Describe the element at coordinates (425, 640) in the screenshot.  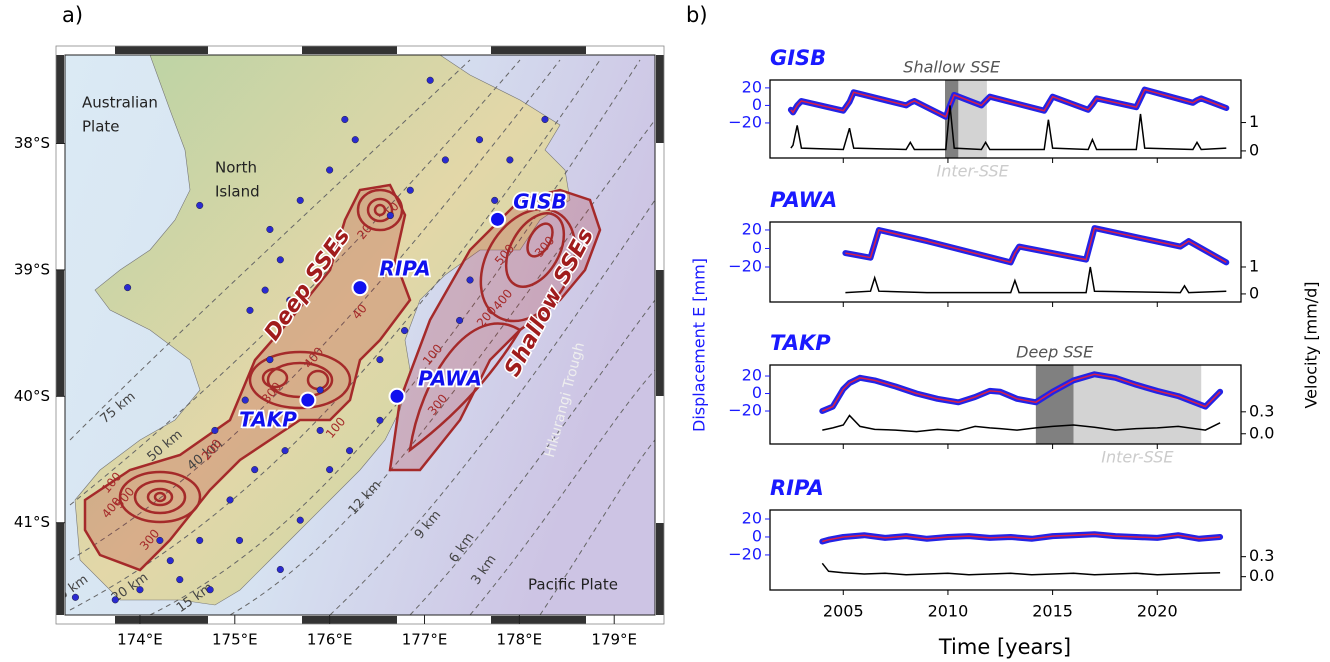
I see `x-tick-label: 177°E` at that location.